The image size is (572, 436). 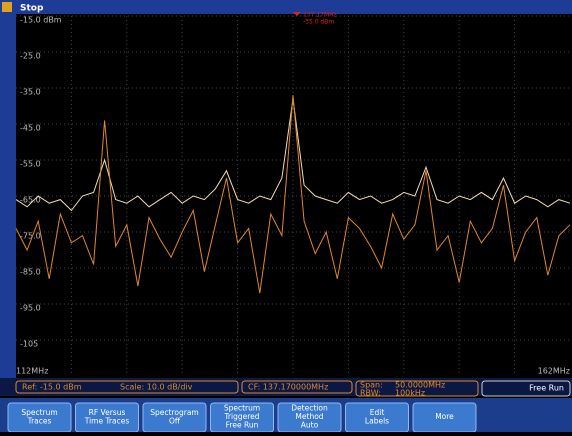 I want to click on y-tick-label: -55.0, so click(x=30, y=164).